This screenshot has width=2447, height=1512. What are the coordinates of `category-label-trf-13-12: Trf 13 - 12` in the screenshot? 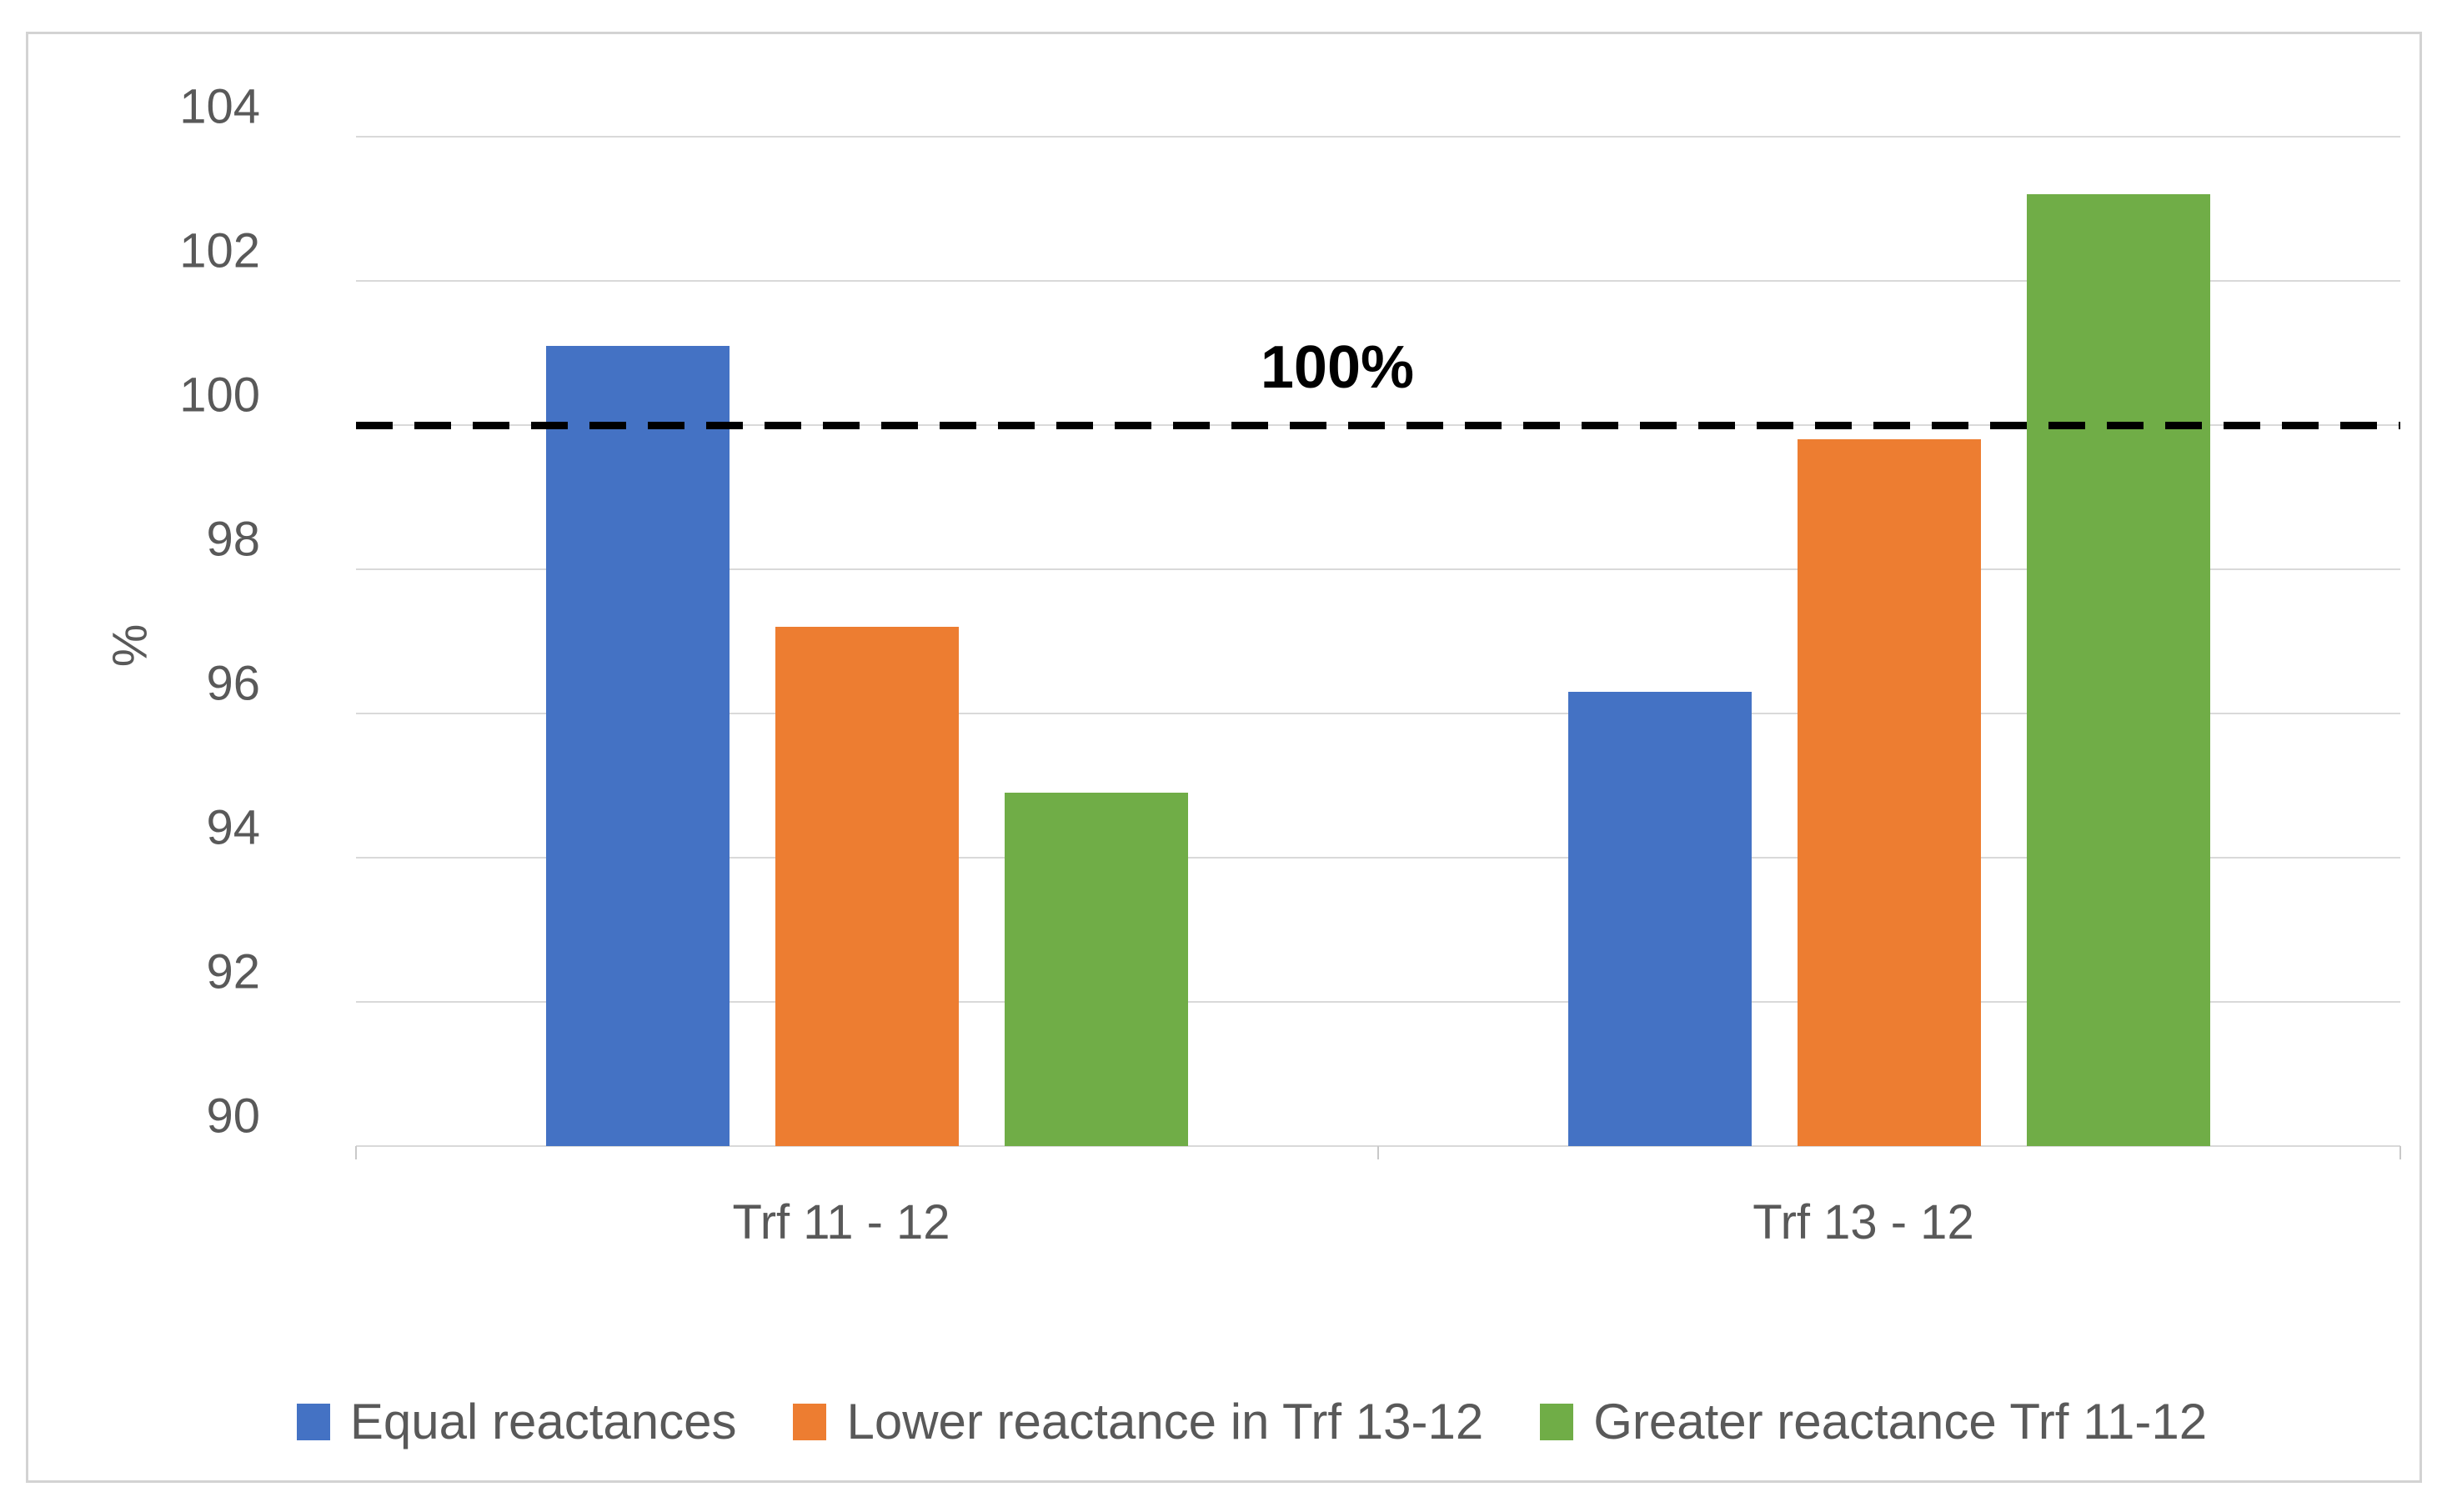 It's located at (1863, 1222).